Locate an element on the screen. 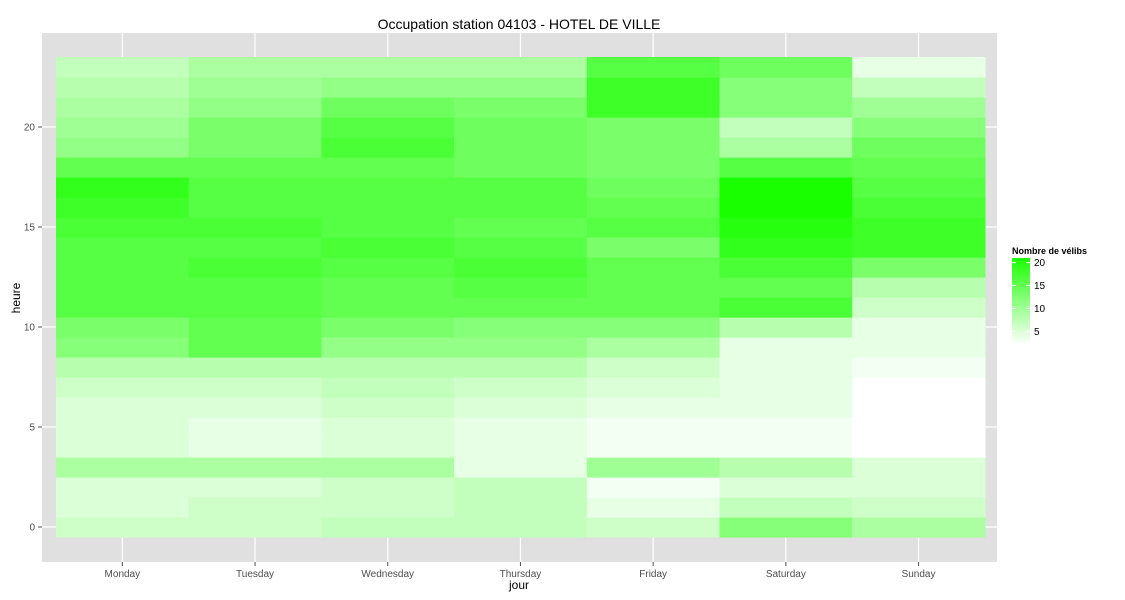  x-tick-label: Friday is located at coordinates (653, 574).